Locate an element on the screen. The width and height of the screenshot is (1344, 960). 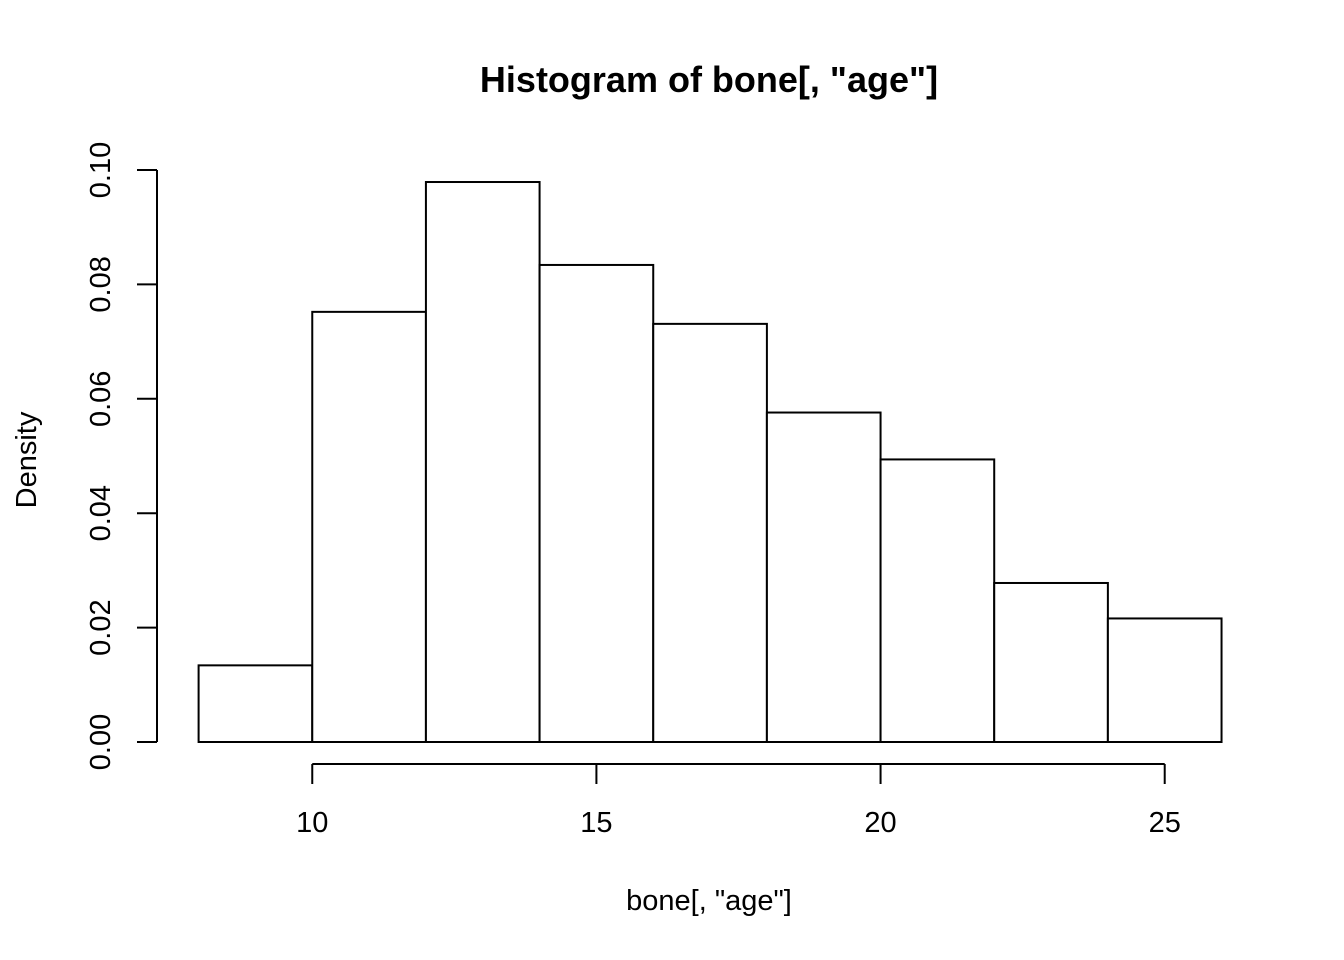
y-tick-label: 0.02 is located at coordinates (101, 627).